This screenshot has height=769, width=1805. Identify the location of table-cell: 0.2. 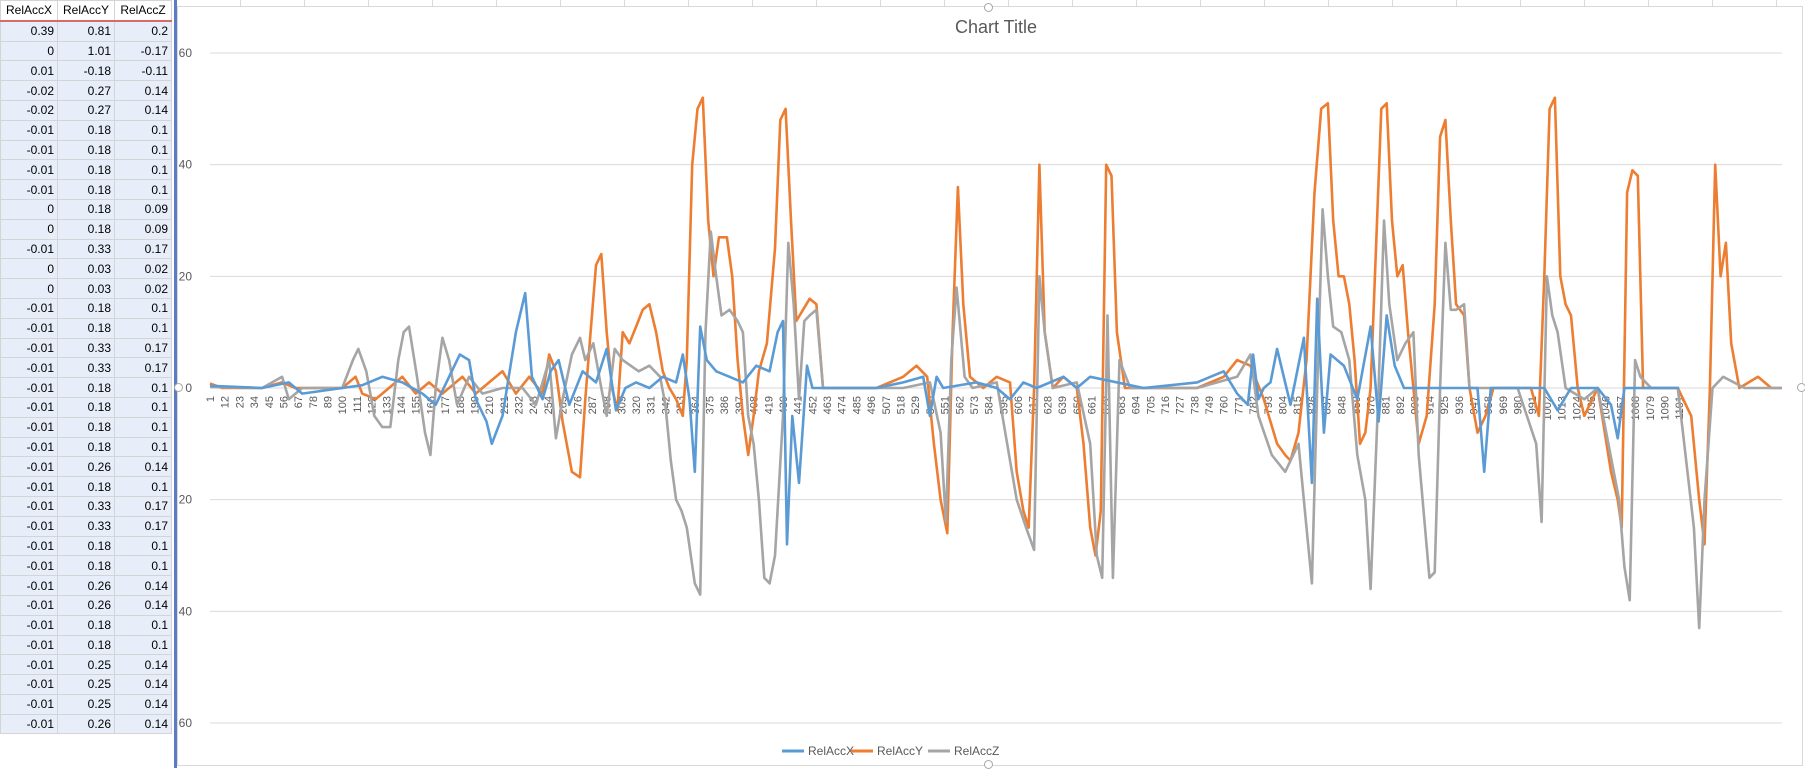
(143, 31).